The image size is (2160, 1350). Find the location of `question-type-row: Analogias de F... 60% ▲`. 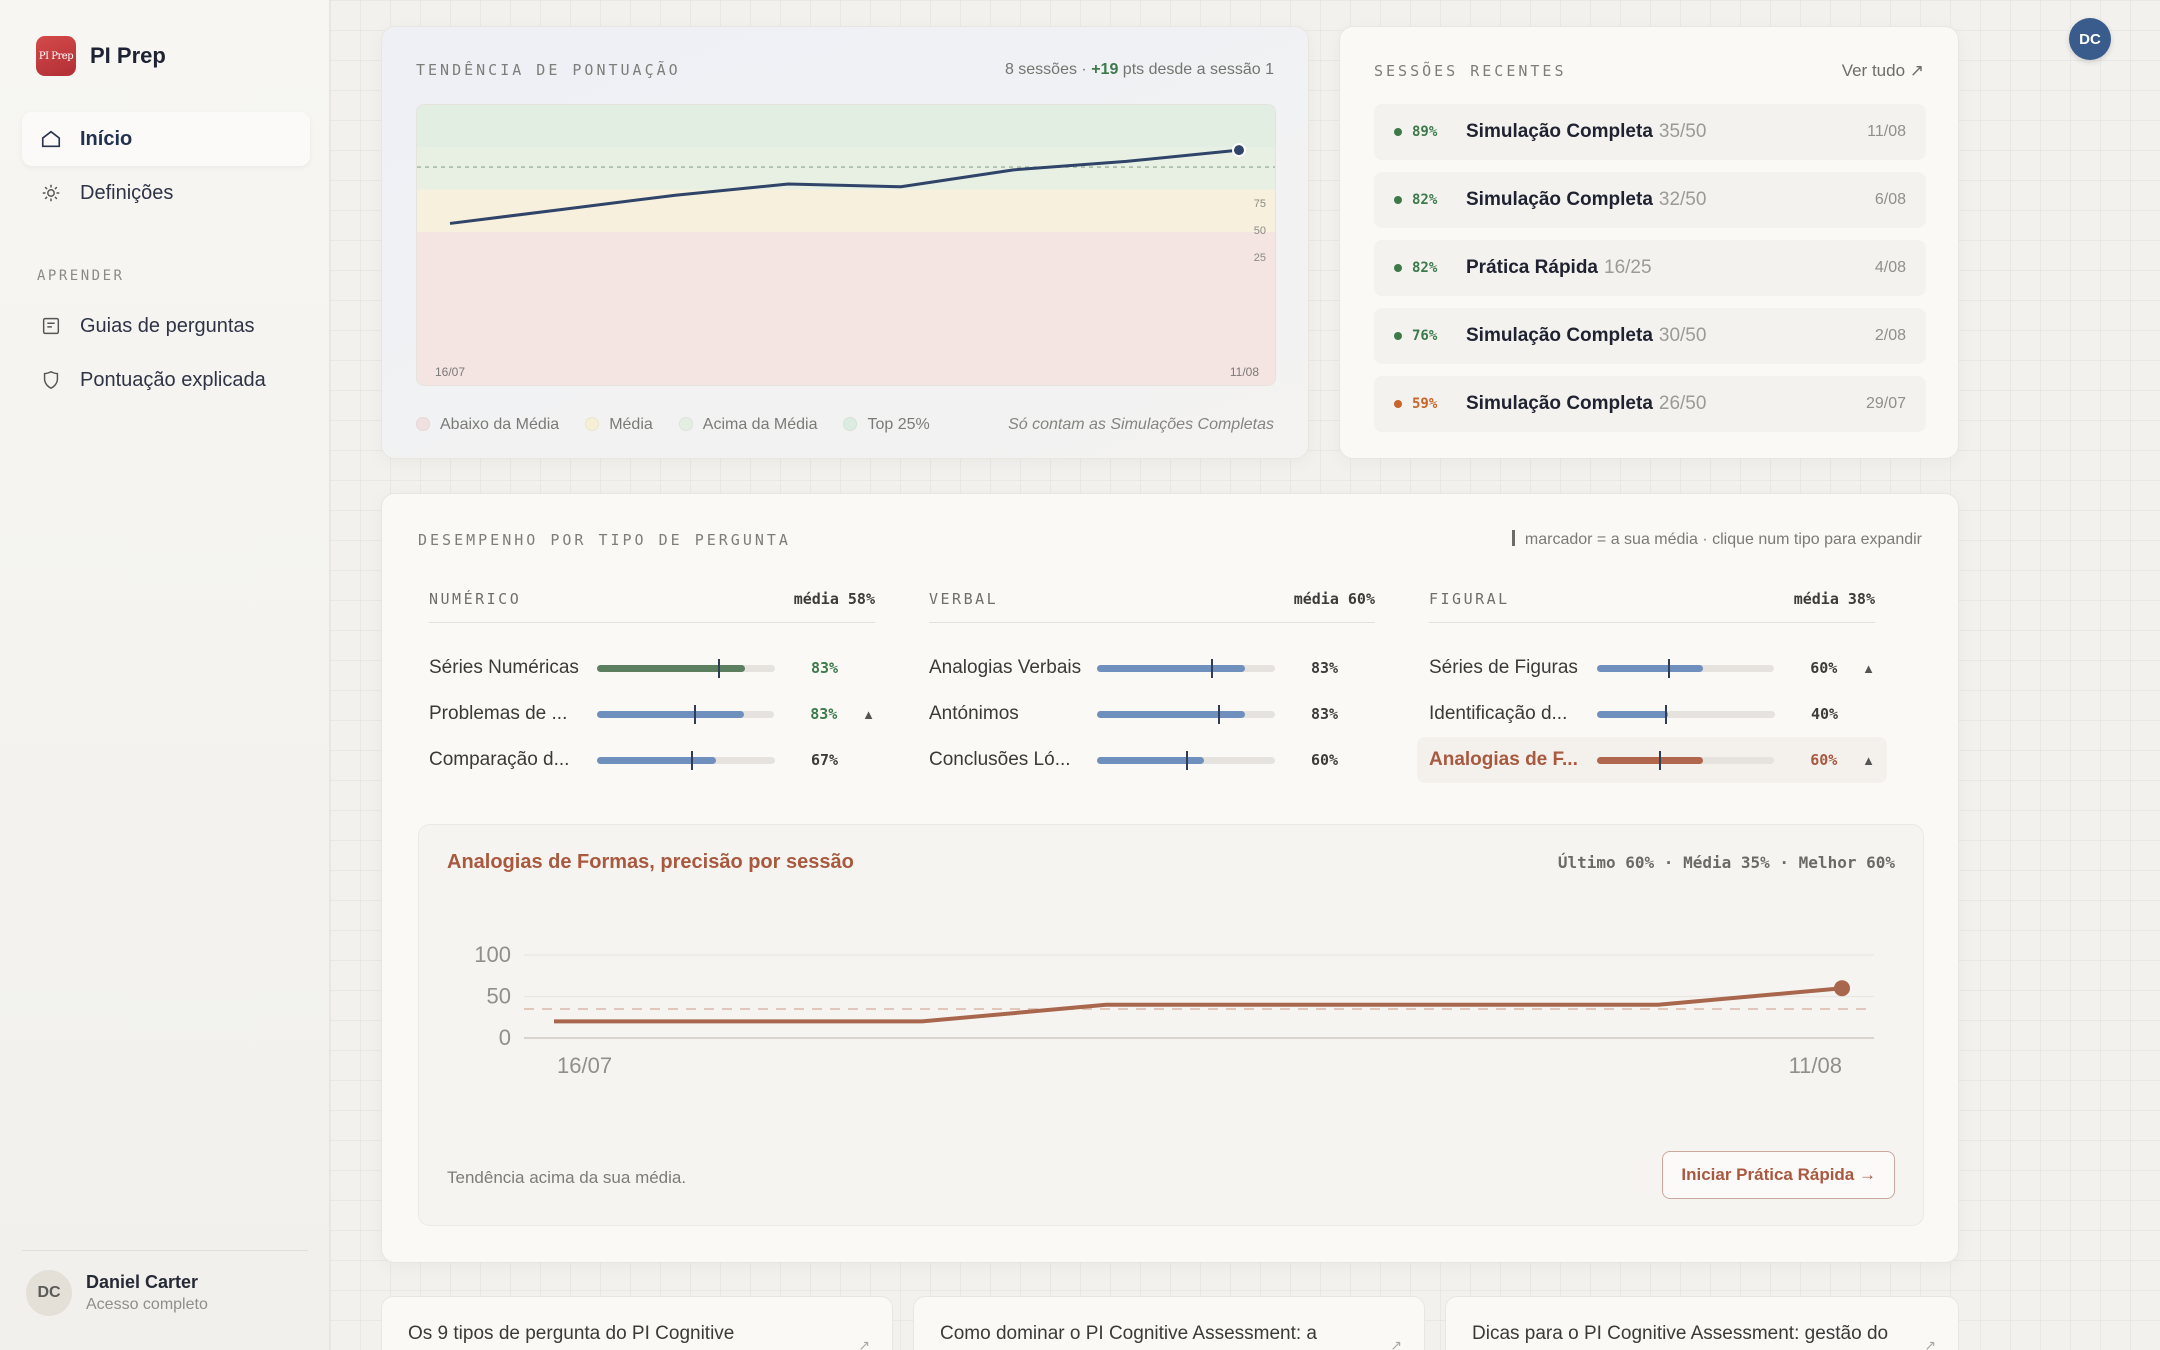

question-type-row: Analogias de F... 60% ▲ is located at coordinates (1652, 760).